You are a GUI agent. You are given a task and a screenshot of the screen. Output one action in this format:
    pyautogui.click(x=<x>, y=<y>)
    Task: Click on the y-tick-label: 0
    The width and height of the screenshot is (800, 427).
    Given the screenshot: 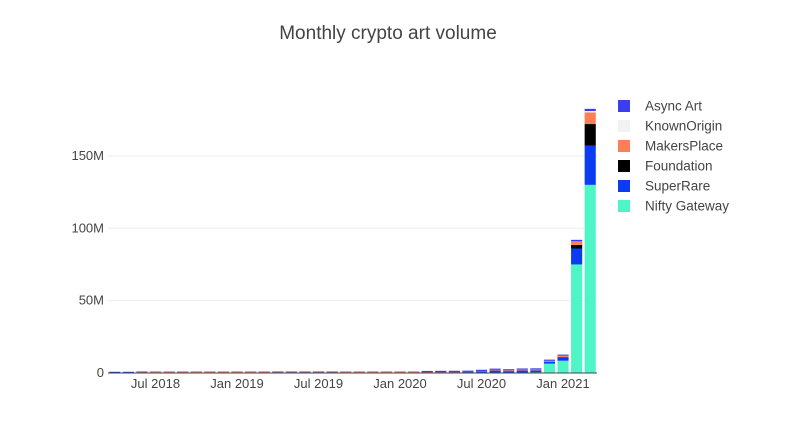 What is the action you would take?
    pyautogui.click(x=100, y=372)
    